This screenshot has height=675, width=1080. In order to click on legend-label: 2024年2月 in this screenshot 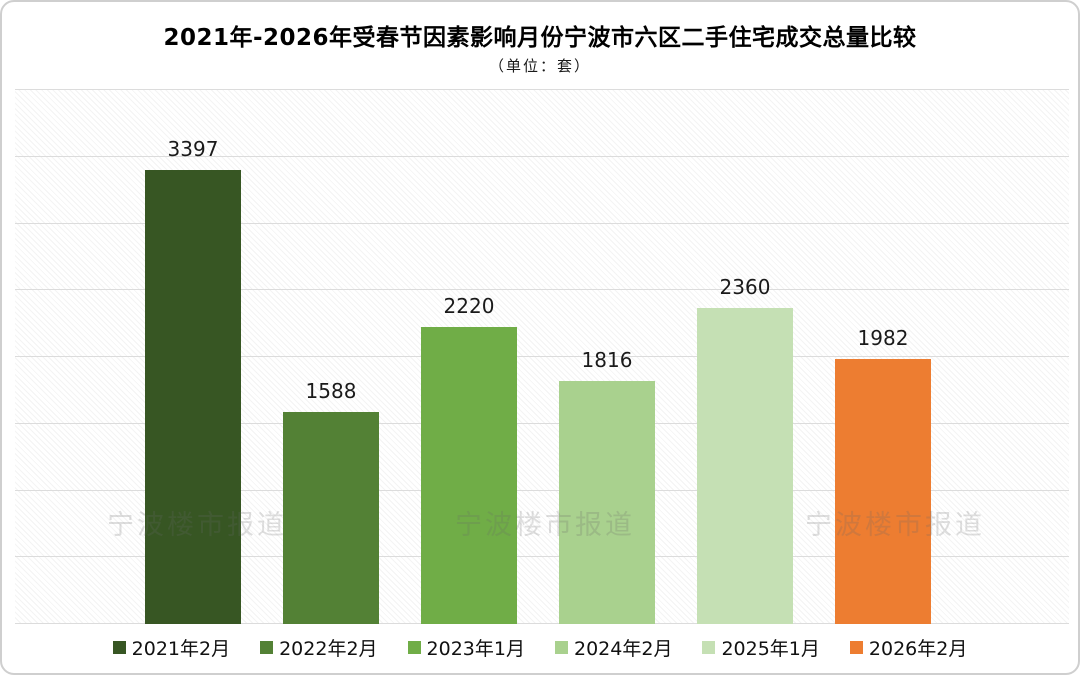, I will do `click(623, 649)`.